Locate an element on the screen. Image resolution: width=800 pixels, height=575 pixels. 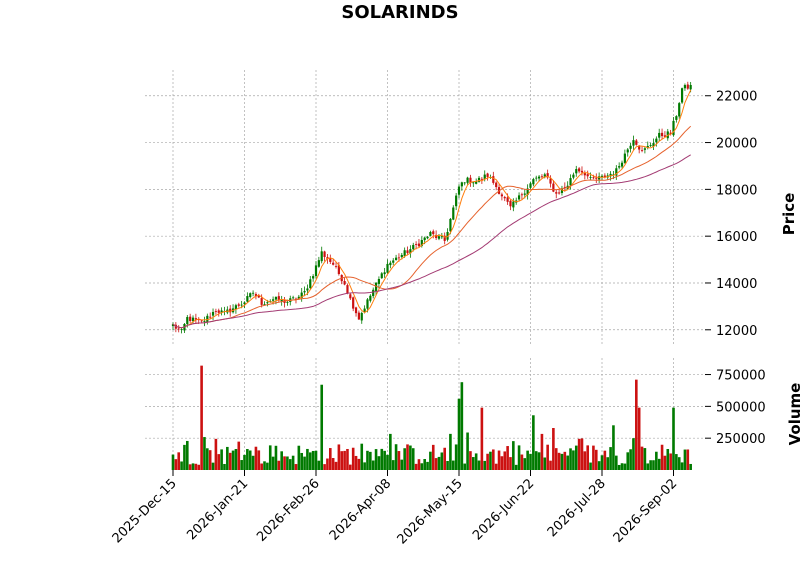
volume-tick-label: 250000 is located at coordinates (741, 439).